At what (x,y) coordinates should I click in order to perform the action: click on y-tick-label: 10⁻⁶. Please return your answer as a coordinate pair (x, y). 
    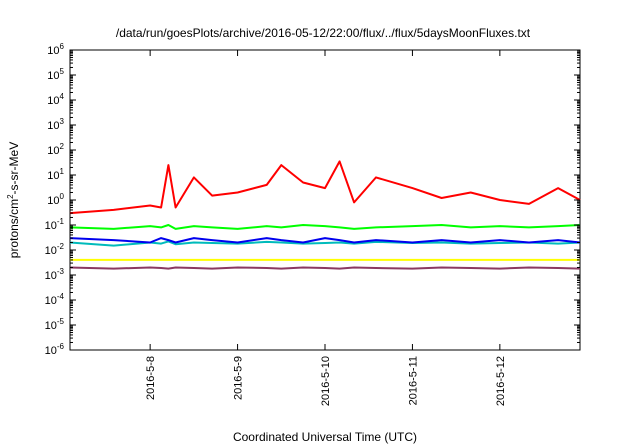
    Looking at the image, I should click on (55, 349).